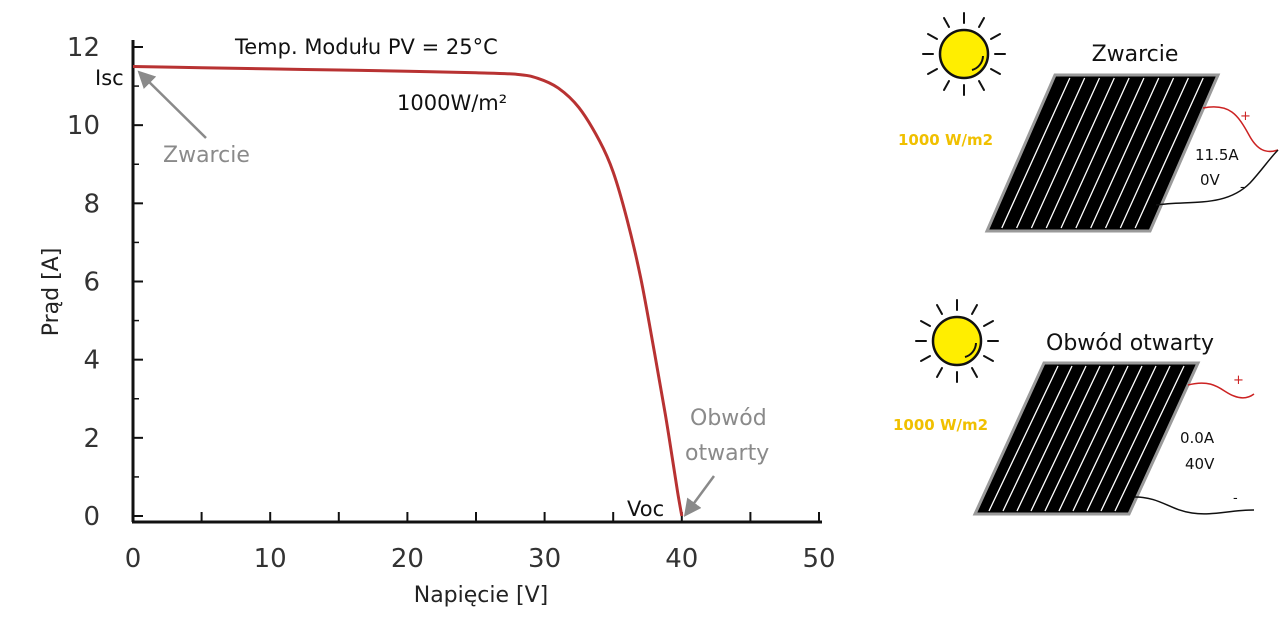  I want to click on panel2-title: Obwód otwarty, so click(1130, 343).